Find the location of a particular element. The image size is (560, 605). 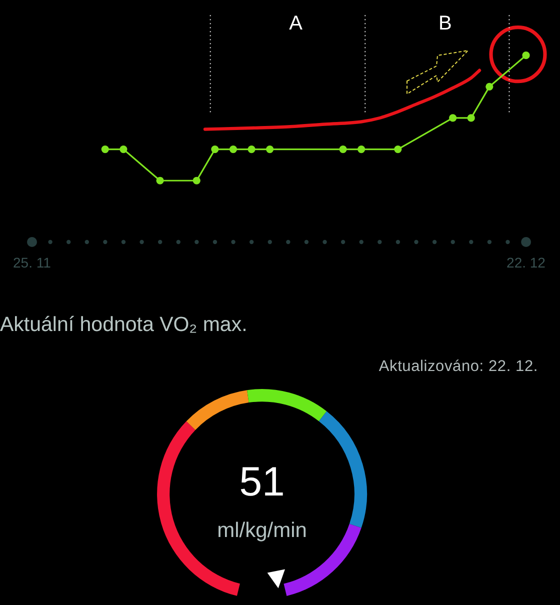

text: Aktualizováno: 22. 12. is located at coordinates (458, 367).